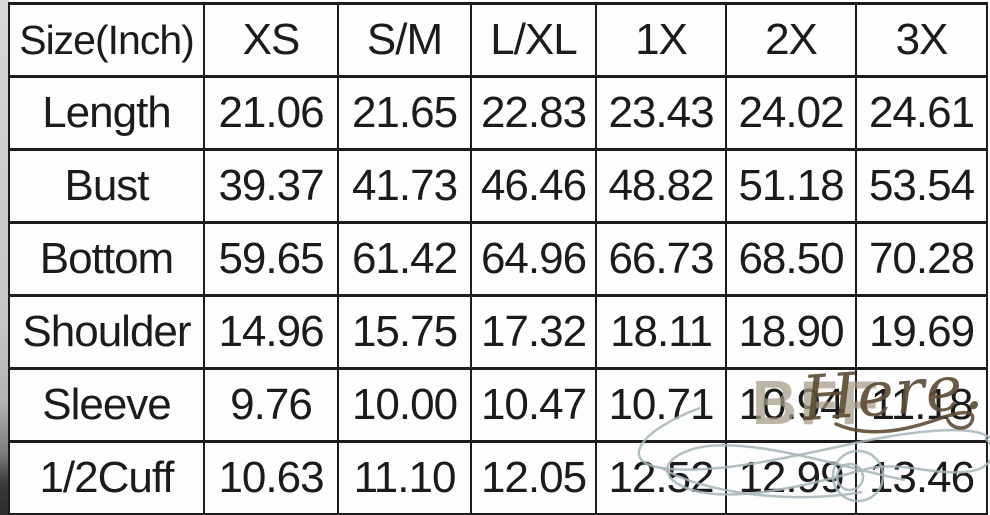 Image resolution: width=990 pixels, height=515 pixels. What do you see at coordinates (106, 332) in the screenshot?
I see `row-label-shoulder: Shoulder` at bounding box center [106, 332].